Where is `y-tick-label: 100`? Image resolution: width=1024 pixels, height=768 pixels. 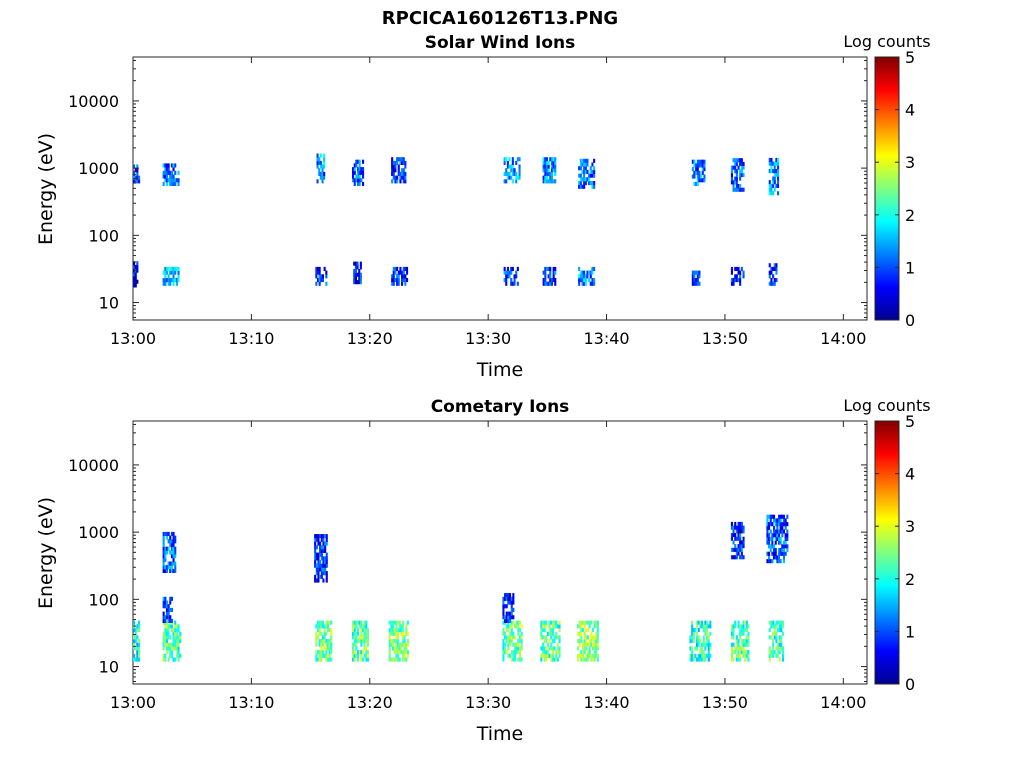 y-tick-label: 100 is located at coordinates (103, 599).